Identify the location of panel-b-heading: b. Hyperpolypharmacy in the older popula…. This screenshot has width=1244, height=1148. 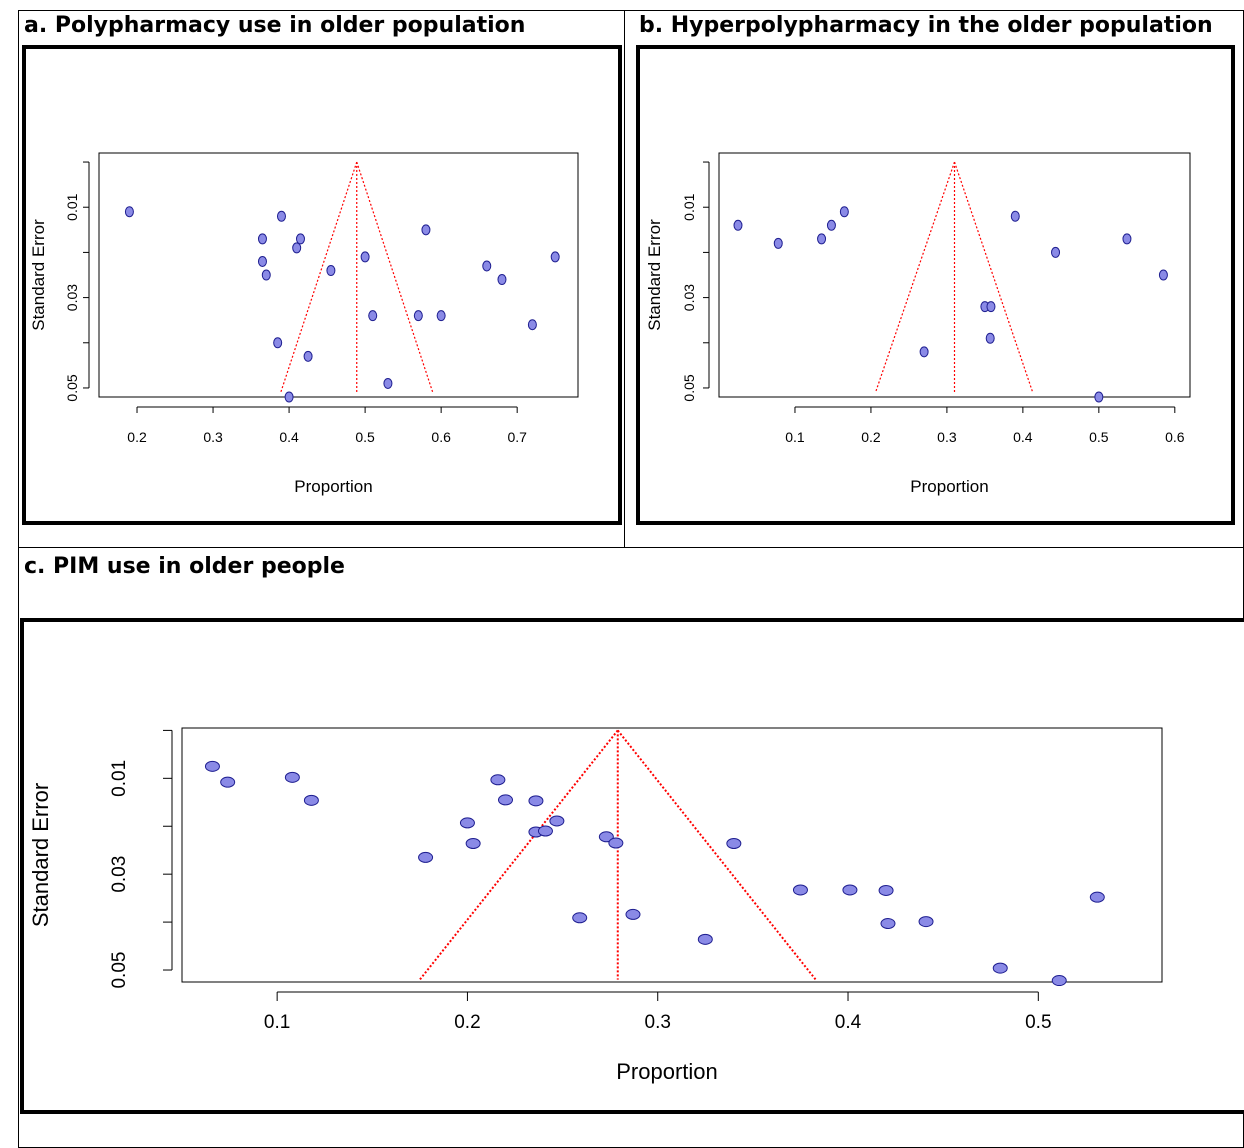
(926, 25).